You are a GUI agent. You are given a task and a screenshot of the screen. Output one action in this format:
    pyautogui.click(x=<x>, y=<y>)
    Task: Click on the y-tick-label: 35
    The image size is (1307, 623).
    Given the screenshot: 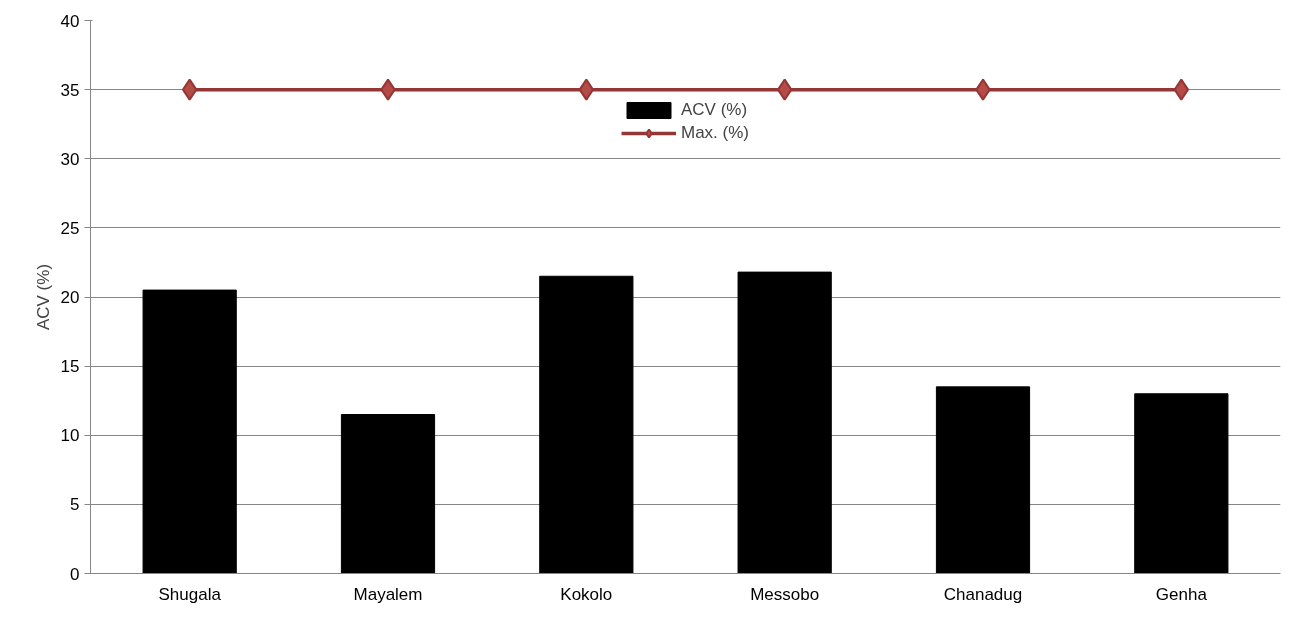 What is the action you would take?
    pyautogui.click(x=70, y=90)
    